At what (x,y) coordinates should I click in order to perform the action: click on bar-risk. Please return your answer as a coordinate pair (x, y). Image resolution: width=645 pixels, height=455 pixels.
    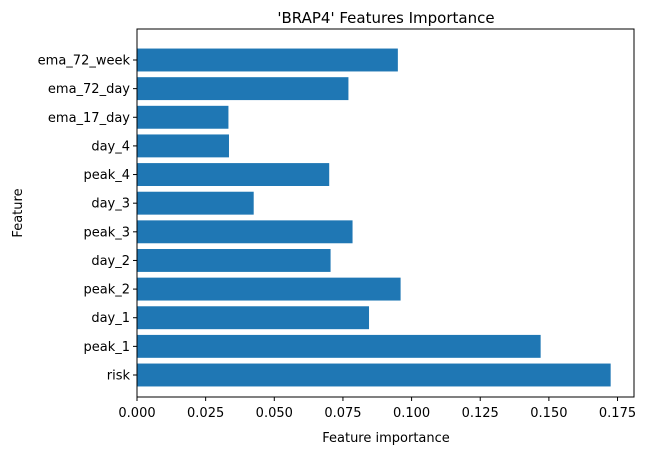
    Looking at the image, I should click on (374, 375).